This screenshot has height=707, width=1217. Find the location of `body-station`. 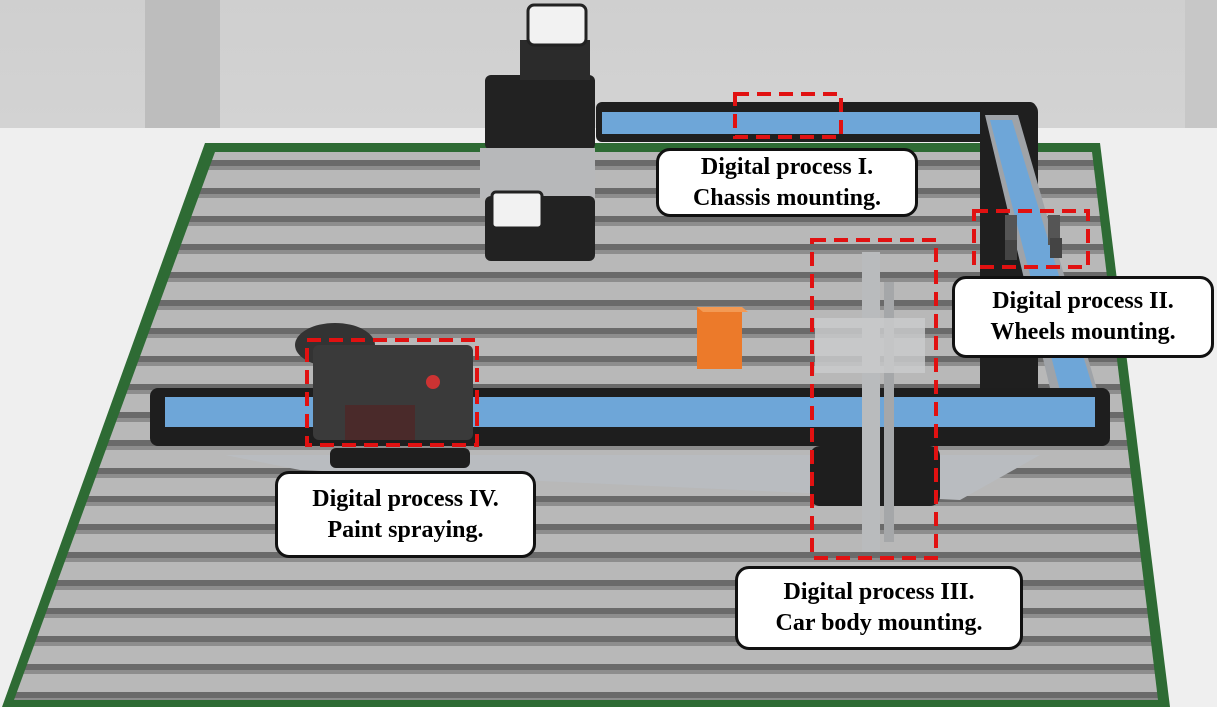

body-station is located at coordinates (870, 402).